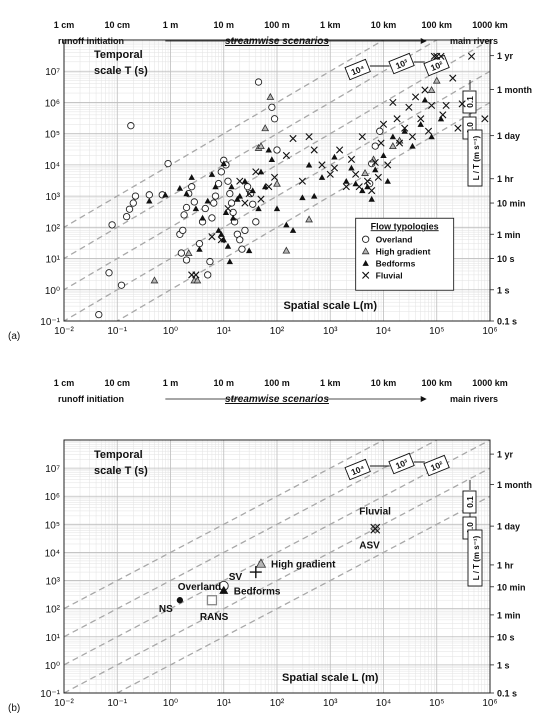 This screenshot has width=540, height=722. I want to click on velocity-label-box: 10², so click(436, 465).